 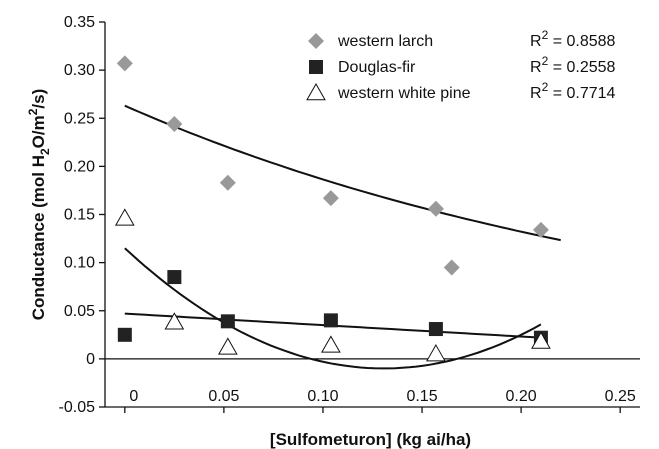 I want to click on y-axis-title-part: /s), so click(x=38, y=99).